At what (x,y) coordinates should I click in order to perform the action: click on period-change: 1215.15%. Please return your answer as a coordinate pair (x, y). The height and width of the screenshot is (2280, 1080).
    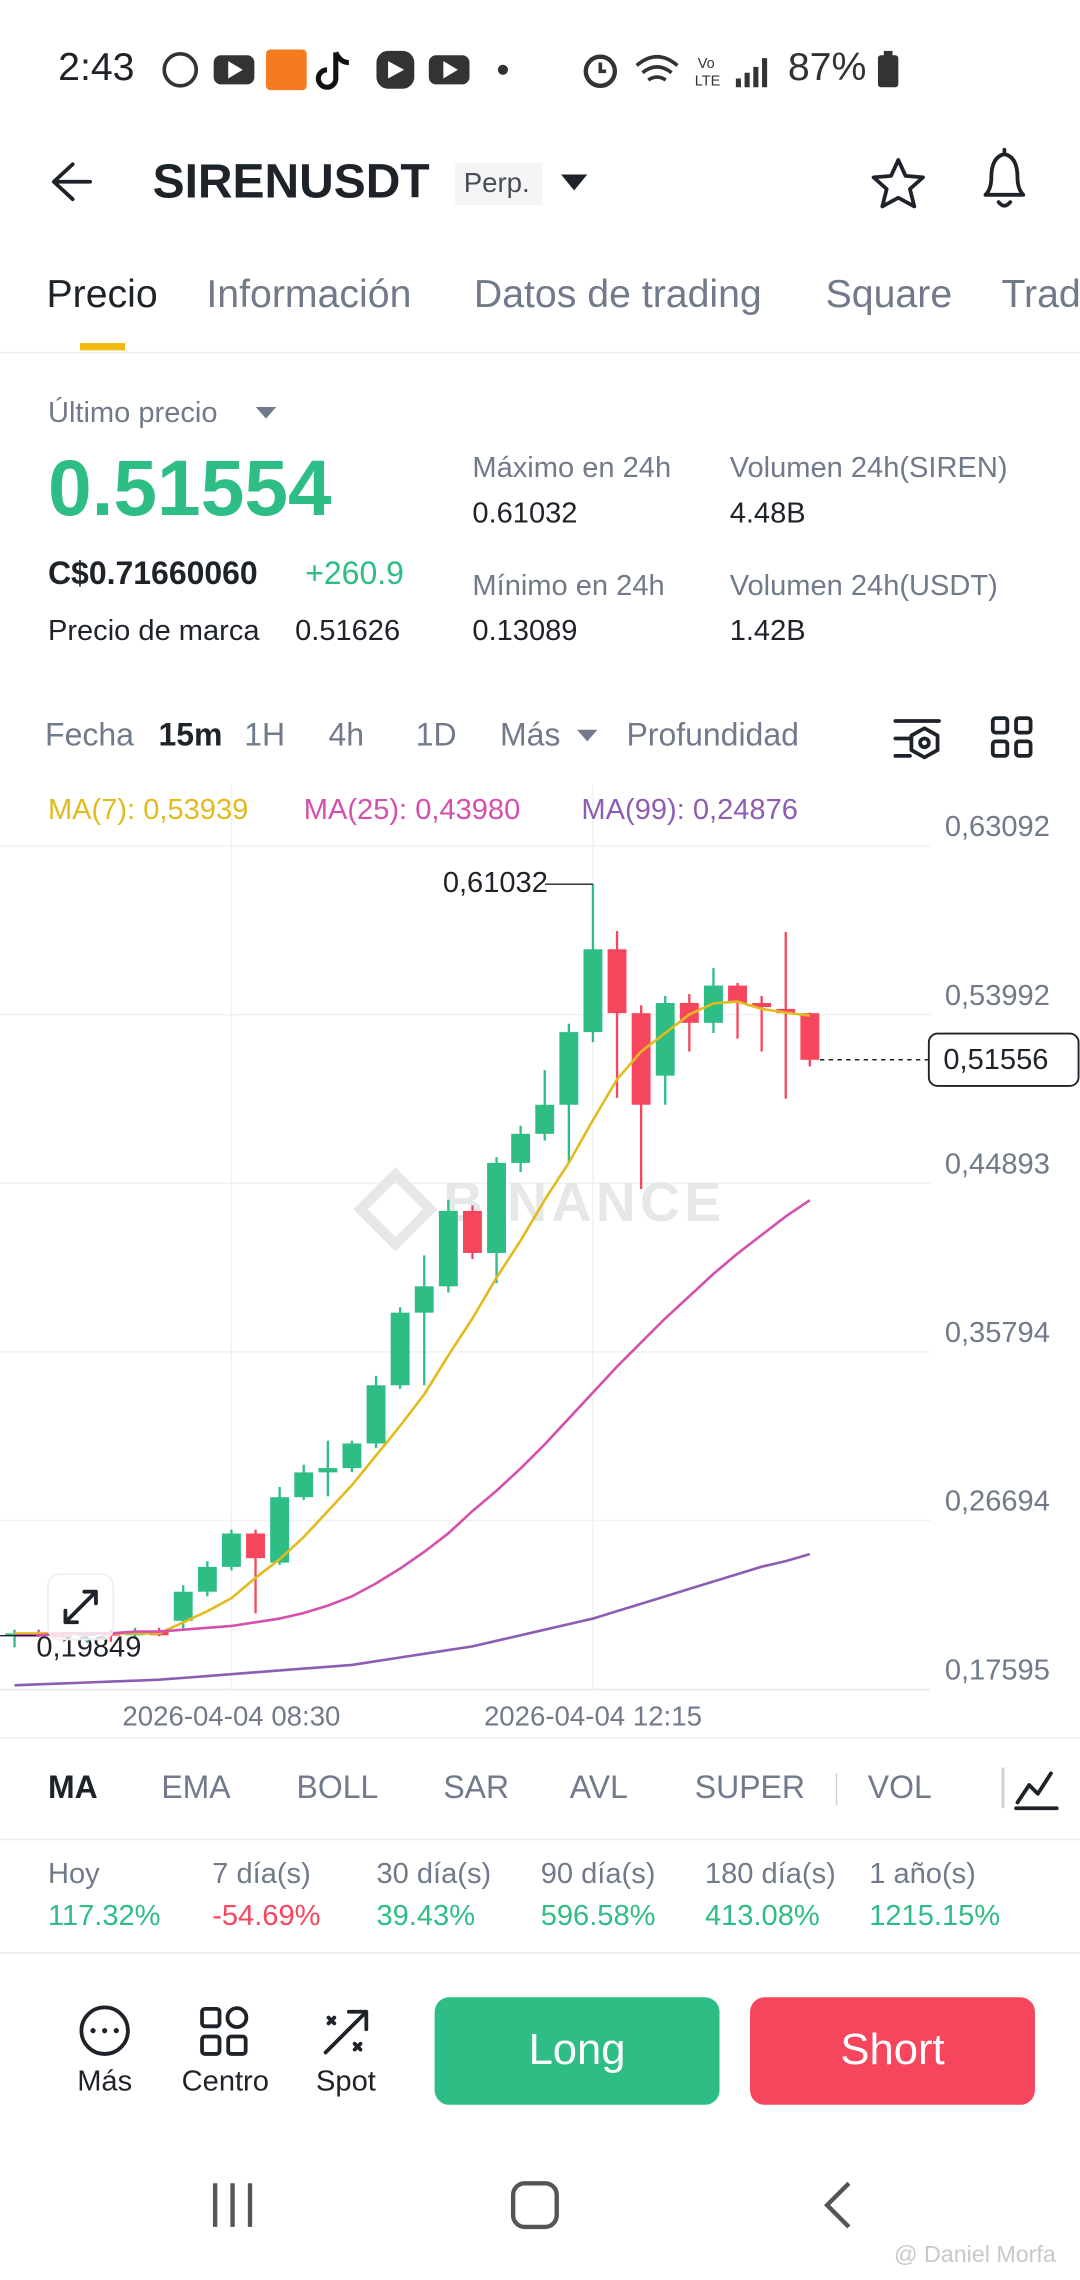
    Looking at the image, I should click on (934, 1916).